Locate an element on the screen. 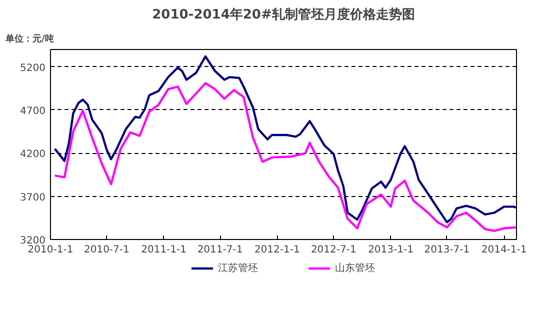  x-tick-label: 2010-7-1 is located at coordinates (107, 250).